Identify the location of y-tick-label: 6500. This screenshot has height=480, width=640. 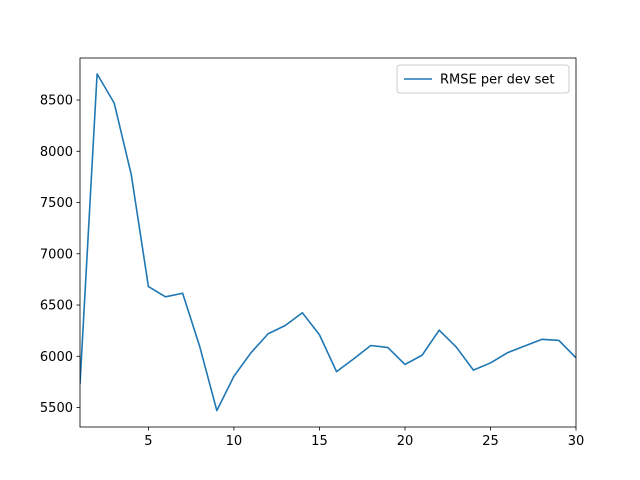
(56, 306).